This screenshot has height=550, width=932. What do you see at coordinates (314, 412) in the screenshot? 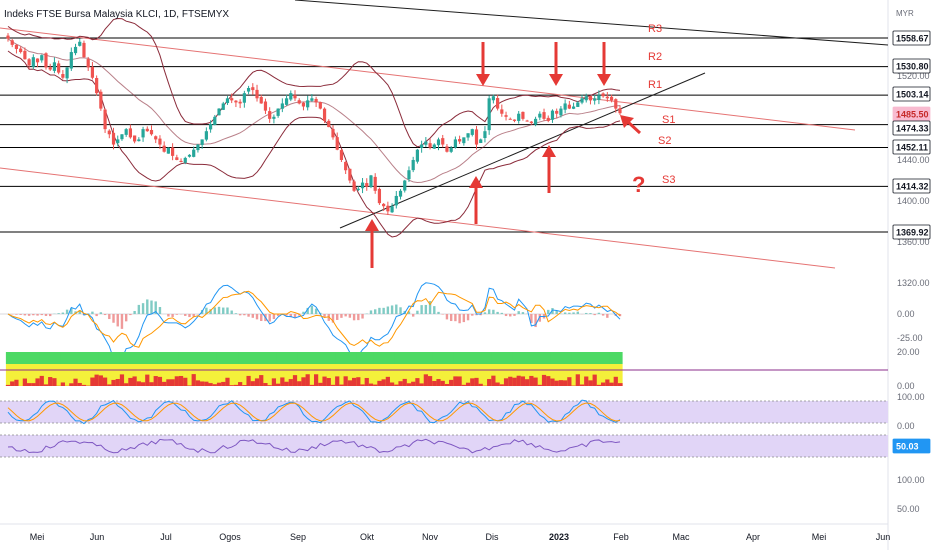
I see `stoch-k-line` at bounding box center [314, 412].